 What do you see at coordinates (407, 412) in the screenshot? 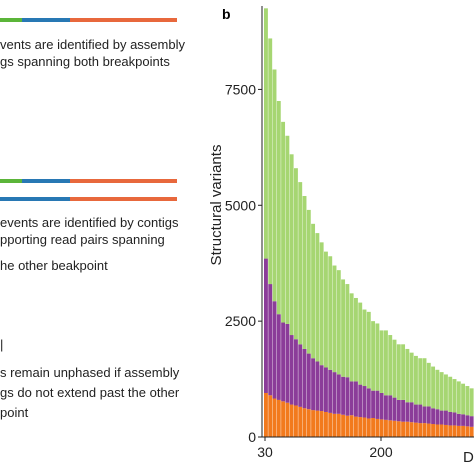
I see `bar-segment-s1-b33` at bounding box center [407, 412].